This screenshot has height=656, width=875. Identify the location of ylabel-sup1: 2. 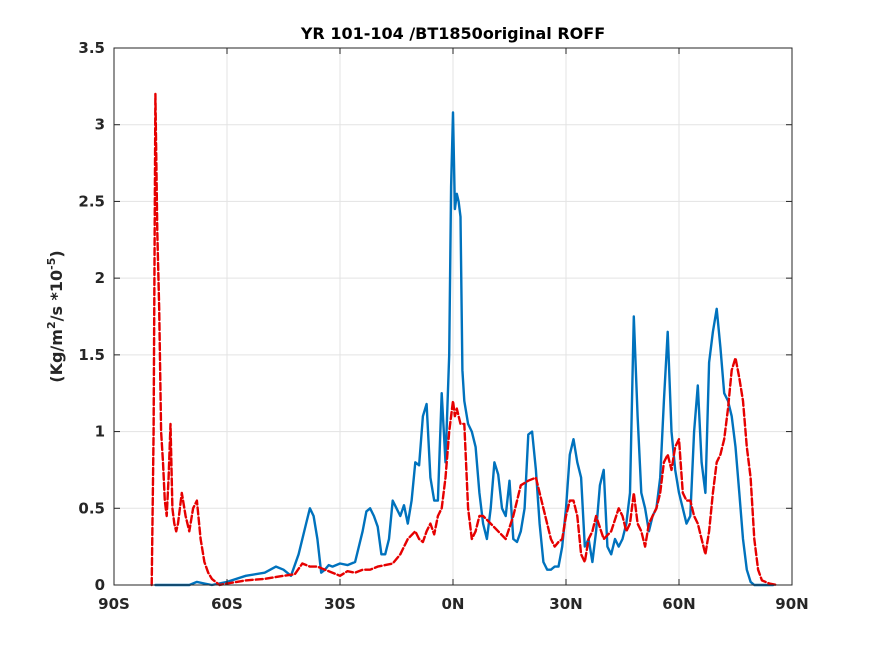
(51, 325).